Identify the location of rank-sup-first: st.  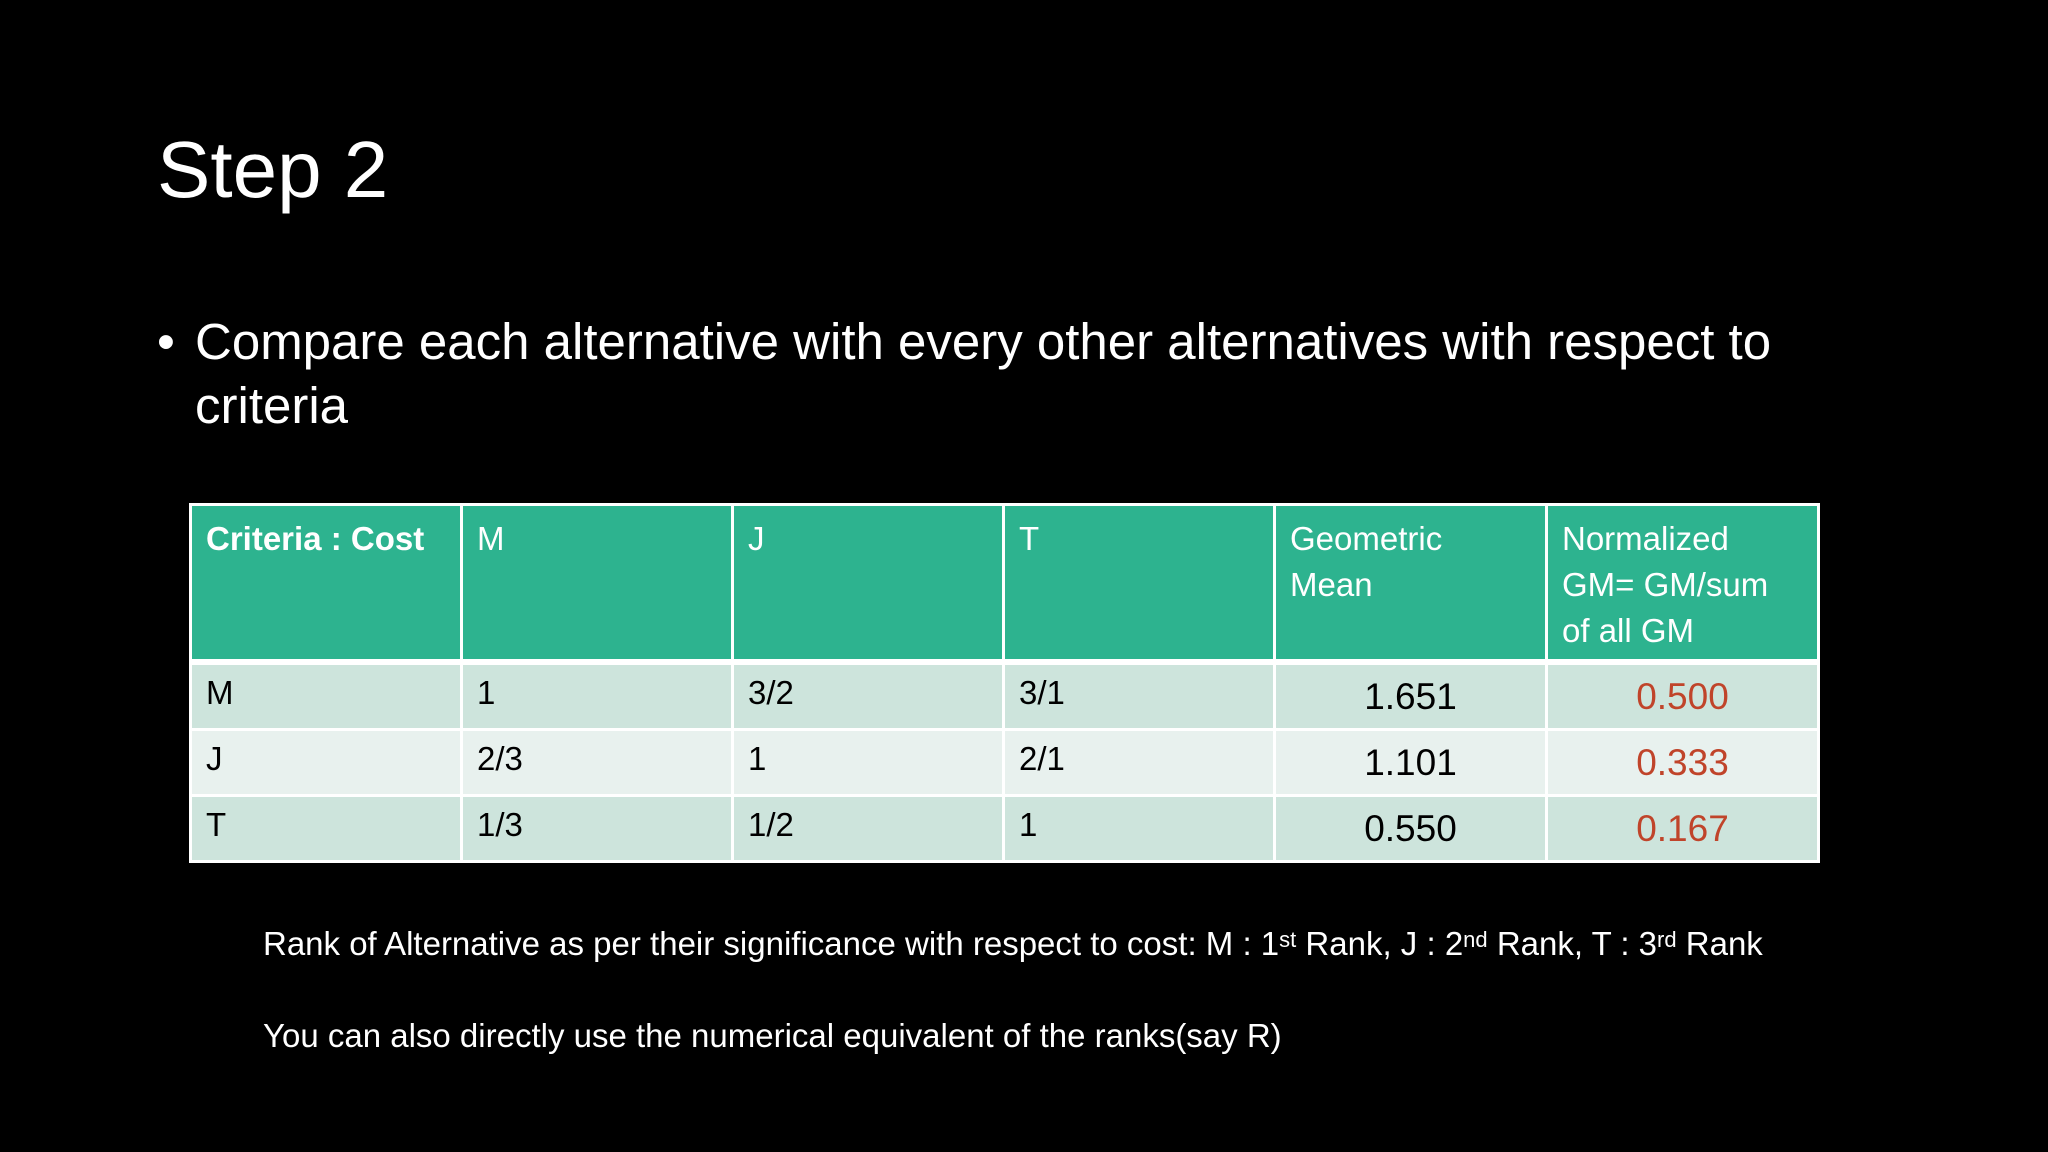
(1288, 939).